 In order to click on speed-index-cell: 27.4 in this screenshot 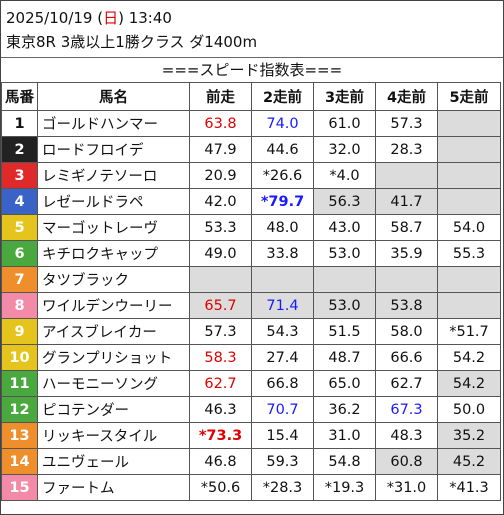, I will do `click(282, 357)`.